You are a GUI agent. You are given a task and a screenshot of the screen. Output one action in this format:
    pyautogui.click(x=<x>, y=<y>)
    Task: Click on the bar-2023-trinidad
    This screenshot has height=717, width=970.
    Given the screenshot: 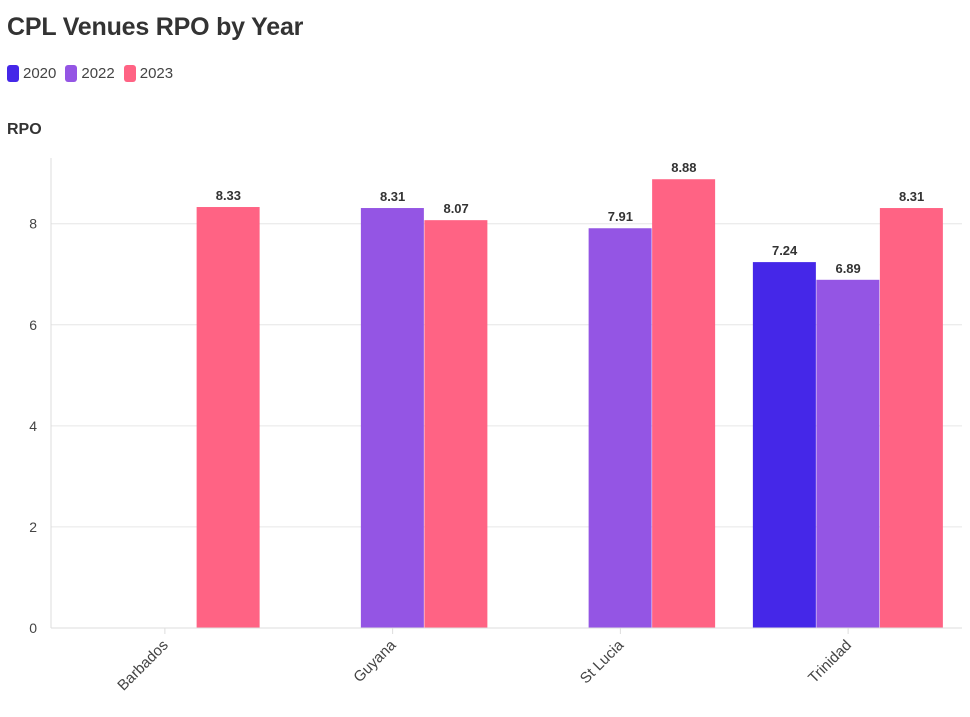 What is the action you would take?
    pyautogui.click(x=911, y=418)
    